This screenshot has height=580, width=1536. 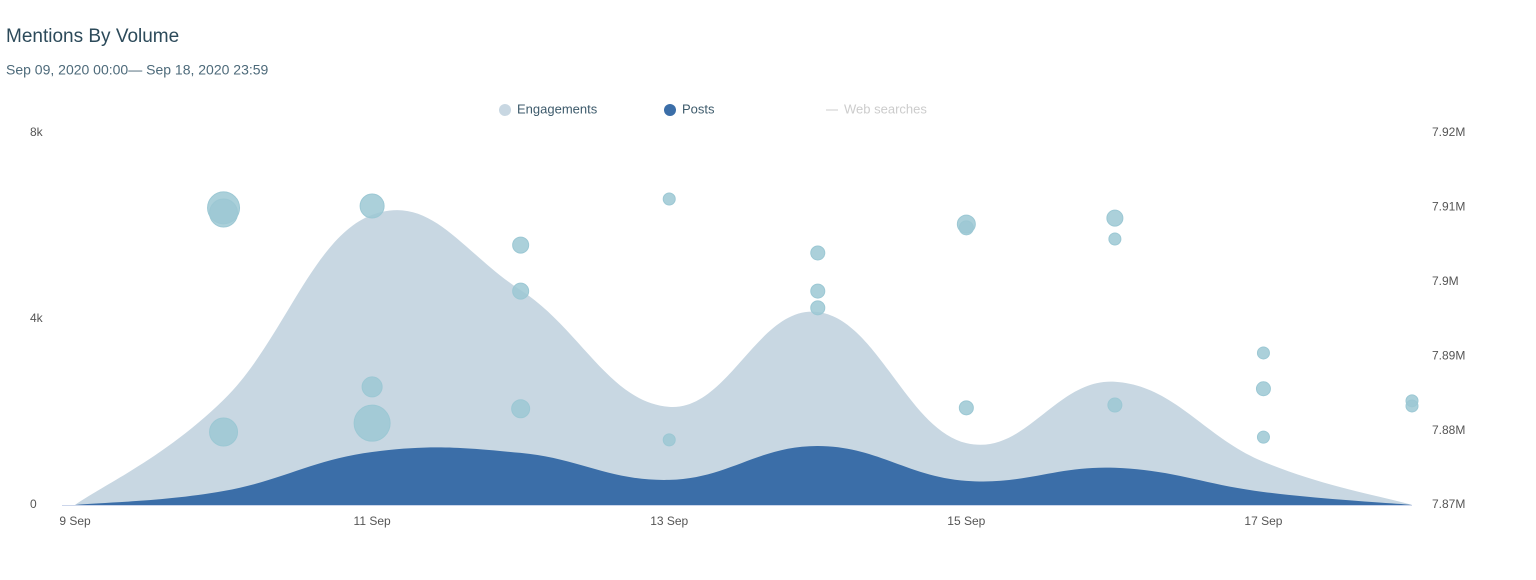 I want to click on legend-label: Posts, so click(x=698, y=108).